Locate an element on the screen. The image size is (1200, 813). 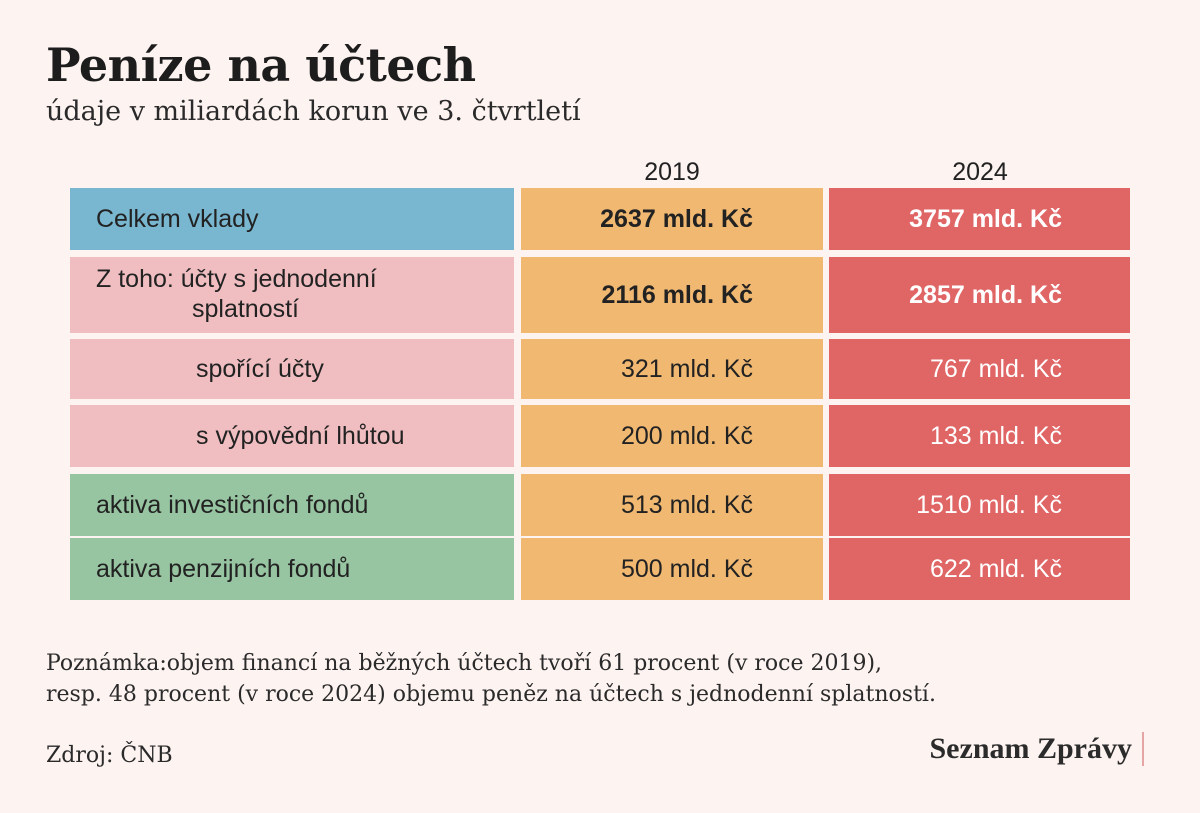
table-row-celkem-vklady: Celkem vklady 2637 mld. Kč 3757 mld. Kč is located at coordinates (600, 219).